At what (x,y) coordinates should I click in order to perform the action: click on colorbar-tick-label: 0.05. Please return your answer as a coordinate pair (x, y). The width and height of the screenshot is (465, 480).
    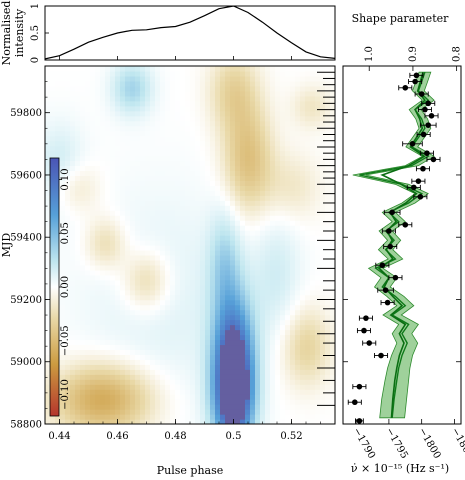
    Looking at the image, I should click on (65, 233).